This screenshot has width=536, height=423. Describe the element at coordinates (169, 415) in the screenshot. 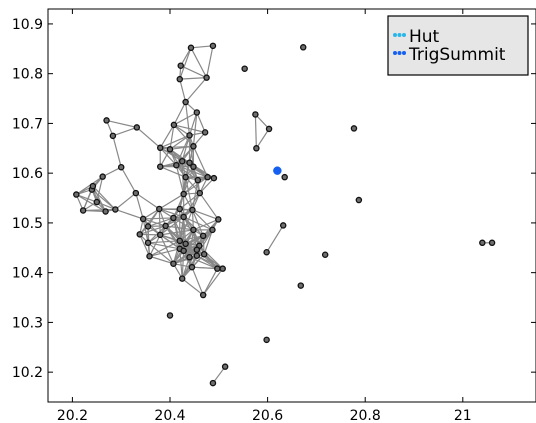

I see `x-tick-label: 20.4` at that location.